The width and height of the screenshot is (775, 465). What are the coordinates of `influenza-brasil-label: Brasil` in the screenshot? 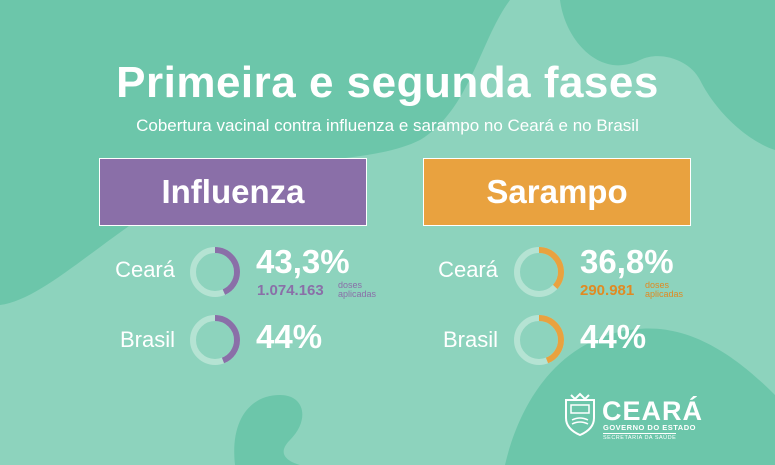 It's located at (147, 339).